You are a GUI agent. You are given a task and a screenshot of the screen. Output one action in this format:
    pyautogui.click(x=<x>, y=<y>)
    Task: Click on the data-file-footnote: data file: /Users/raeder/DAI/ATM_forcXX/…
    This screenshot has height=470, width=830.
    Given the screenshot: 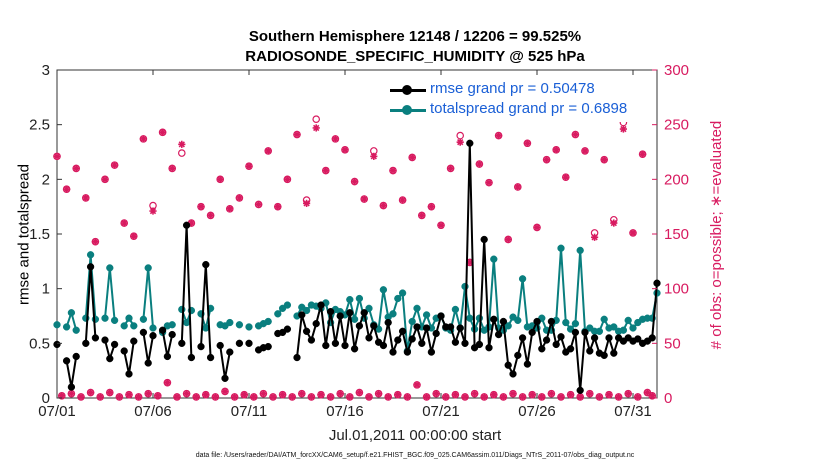 What is the action you would take?
    pyautogui.click(x=415, y=455)
    